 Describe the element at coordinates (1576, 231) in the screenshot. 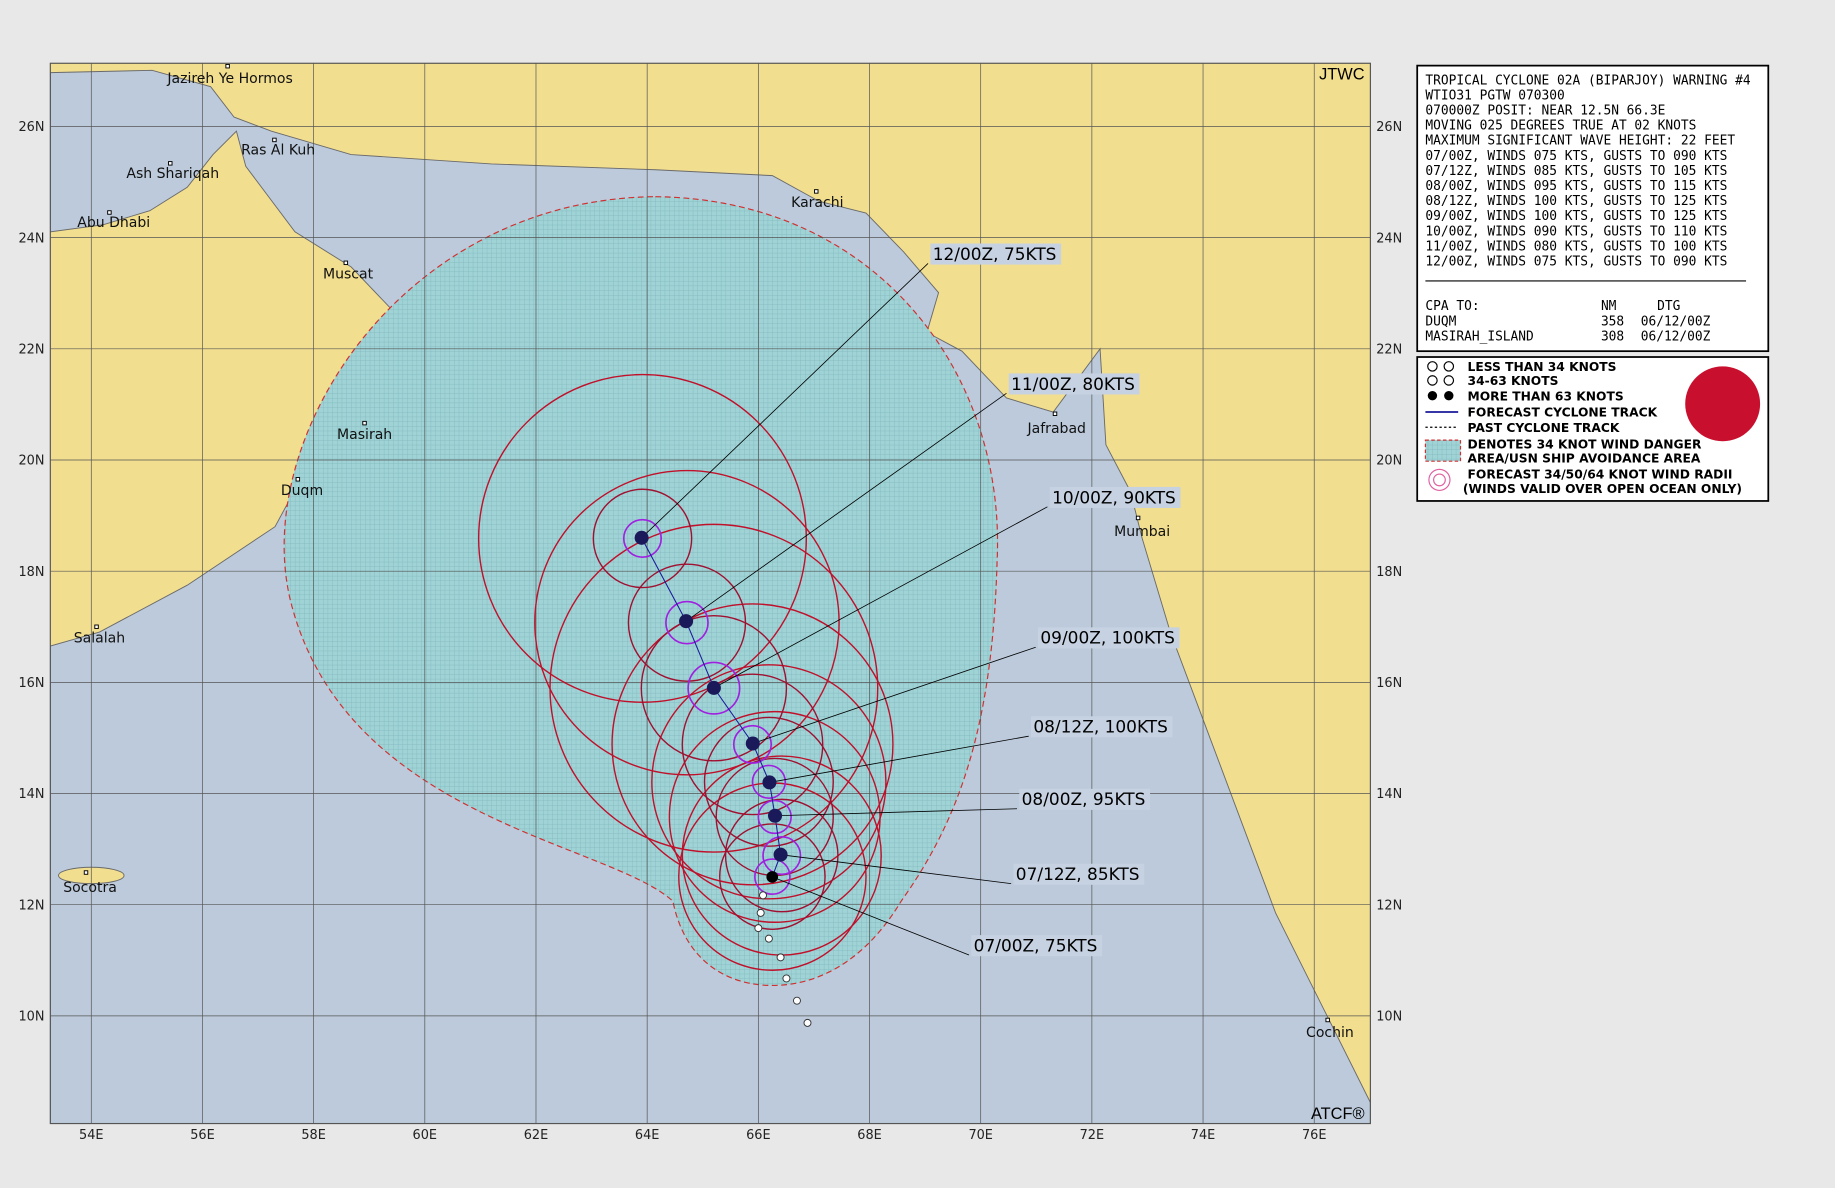

I see `warning-line: 10/00Z, WINDS 090 KTS, GUSTS TO 110 KTS` at that location.